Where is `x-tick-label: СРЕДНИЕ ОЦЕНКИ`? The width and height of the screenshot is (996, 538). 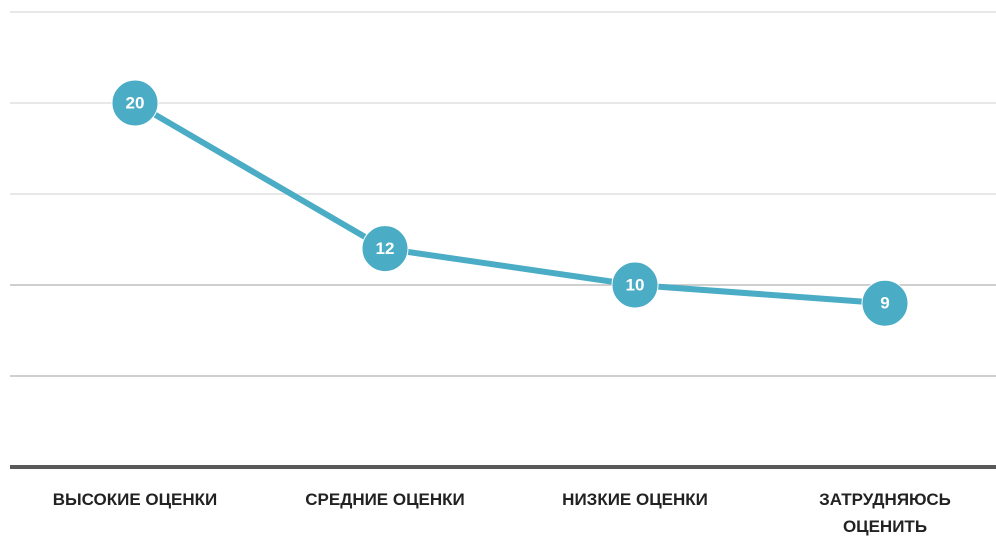 x-tick-label: СРЕДНИЕ ОЦЕНКИ is located at coordinates (385, 499).